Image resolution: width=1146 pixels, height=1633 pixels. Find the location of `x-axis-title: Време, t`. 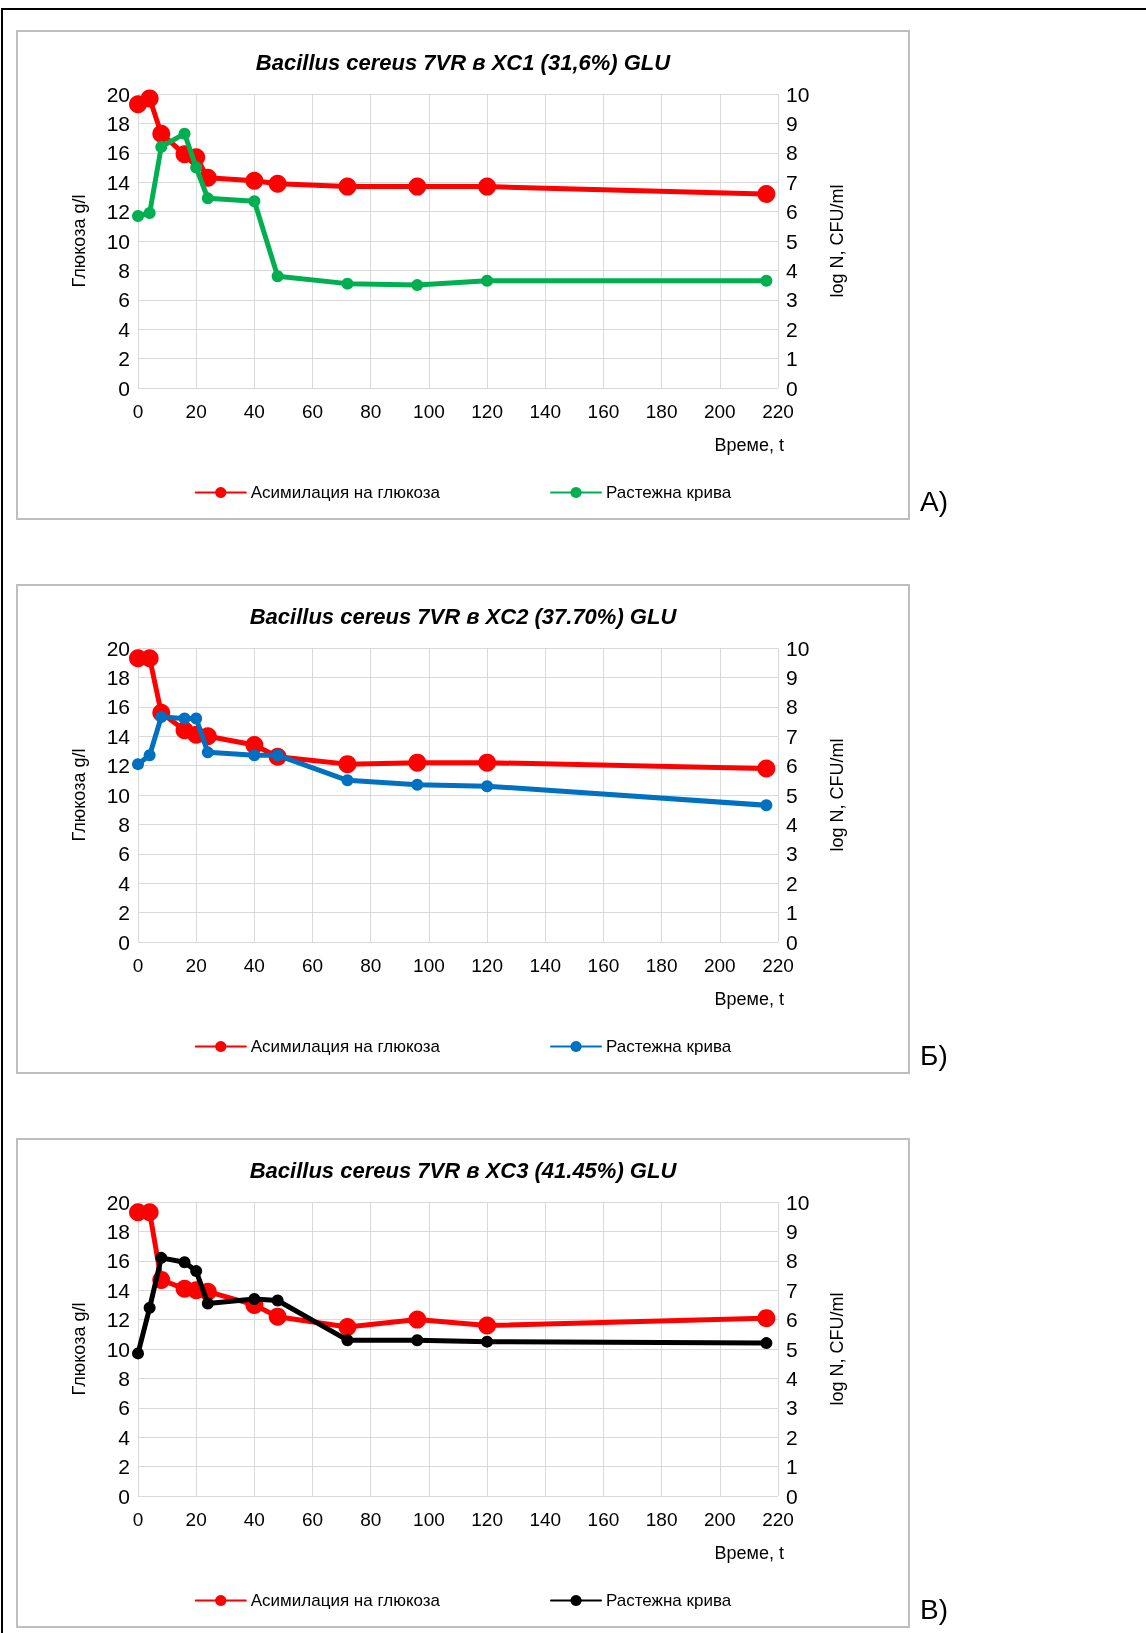

x-axis-title: Време, t is located at coordinates (749, 1553).